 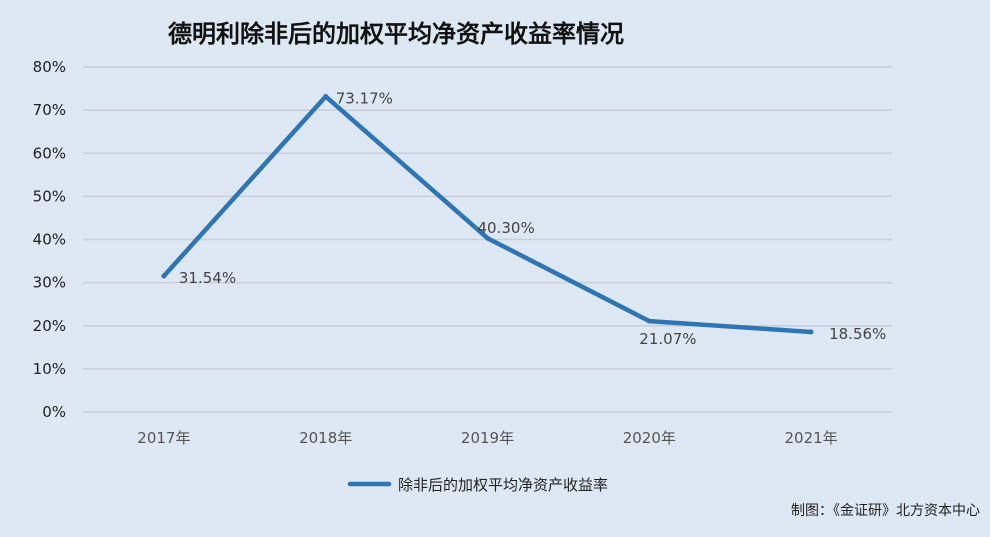 I want to click on legend: 除非后的加权平均净资产收益率, so click(x=477, y=485).